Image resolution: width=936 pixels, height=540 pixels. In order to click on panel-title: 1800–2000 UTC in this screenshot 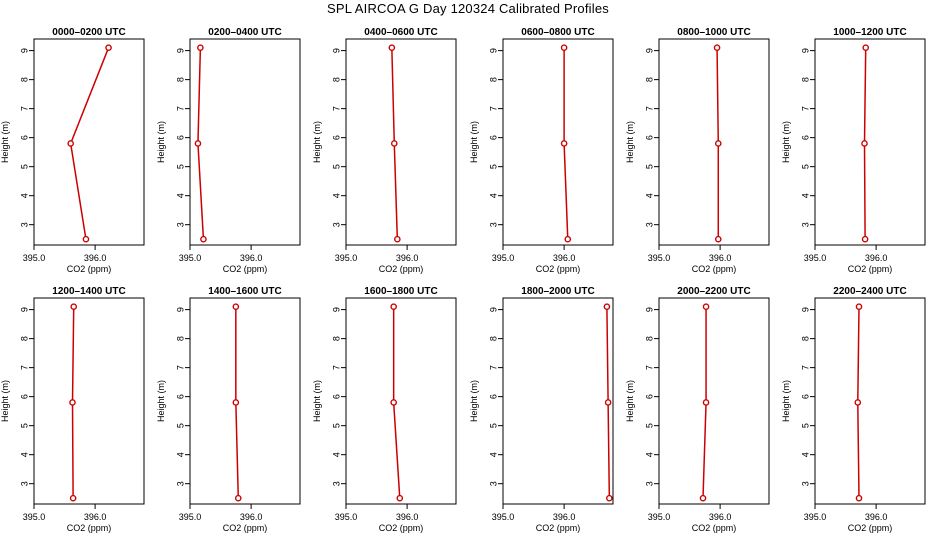, I will do `click(557, 291)`.